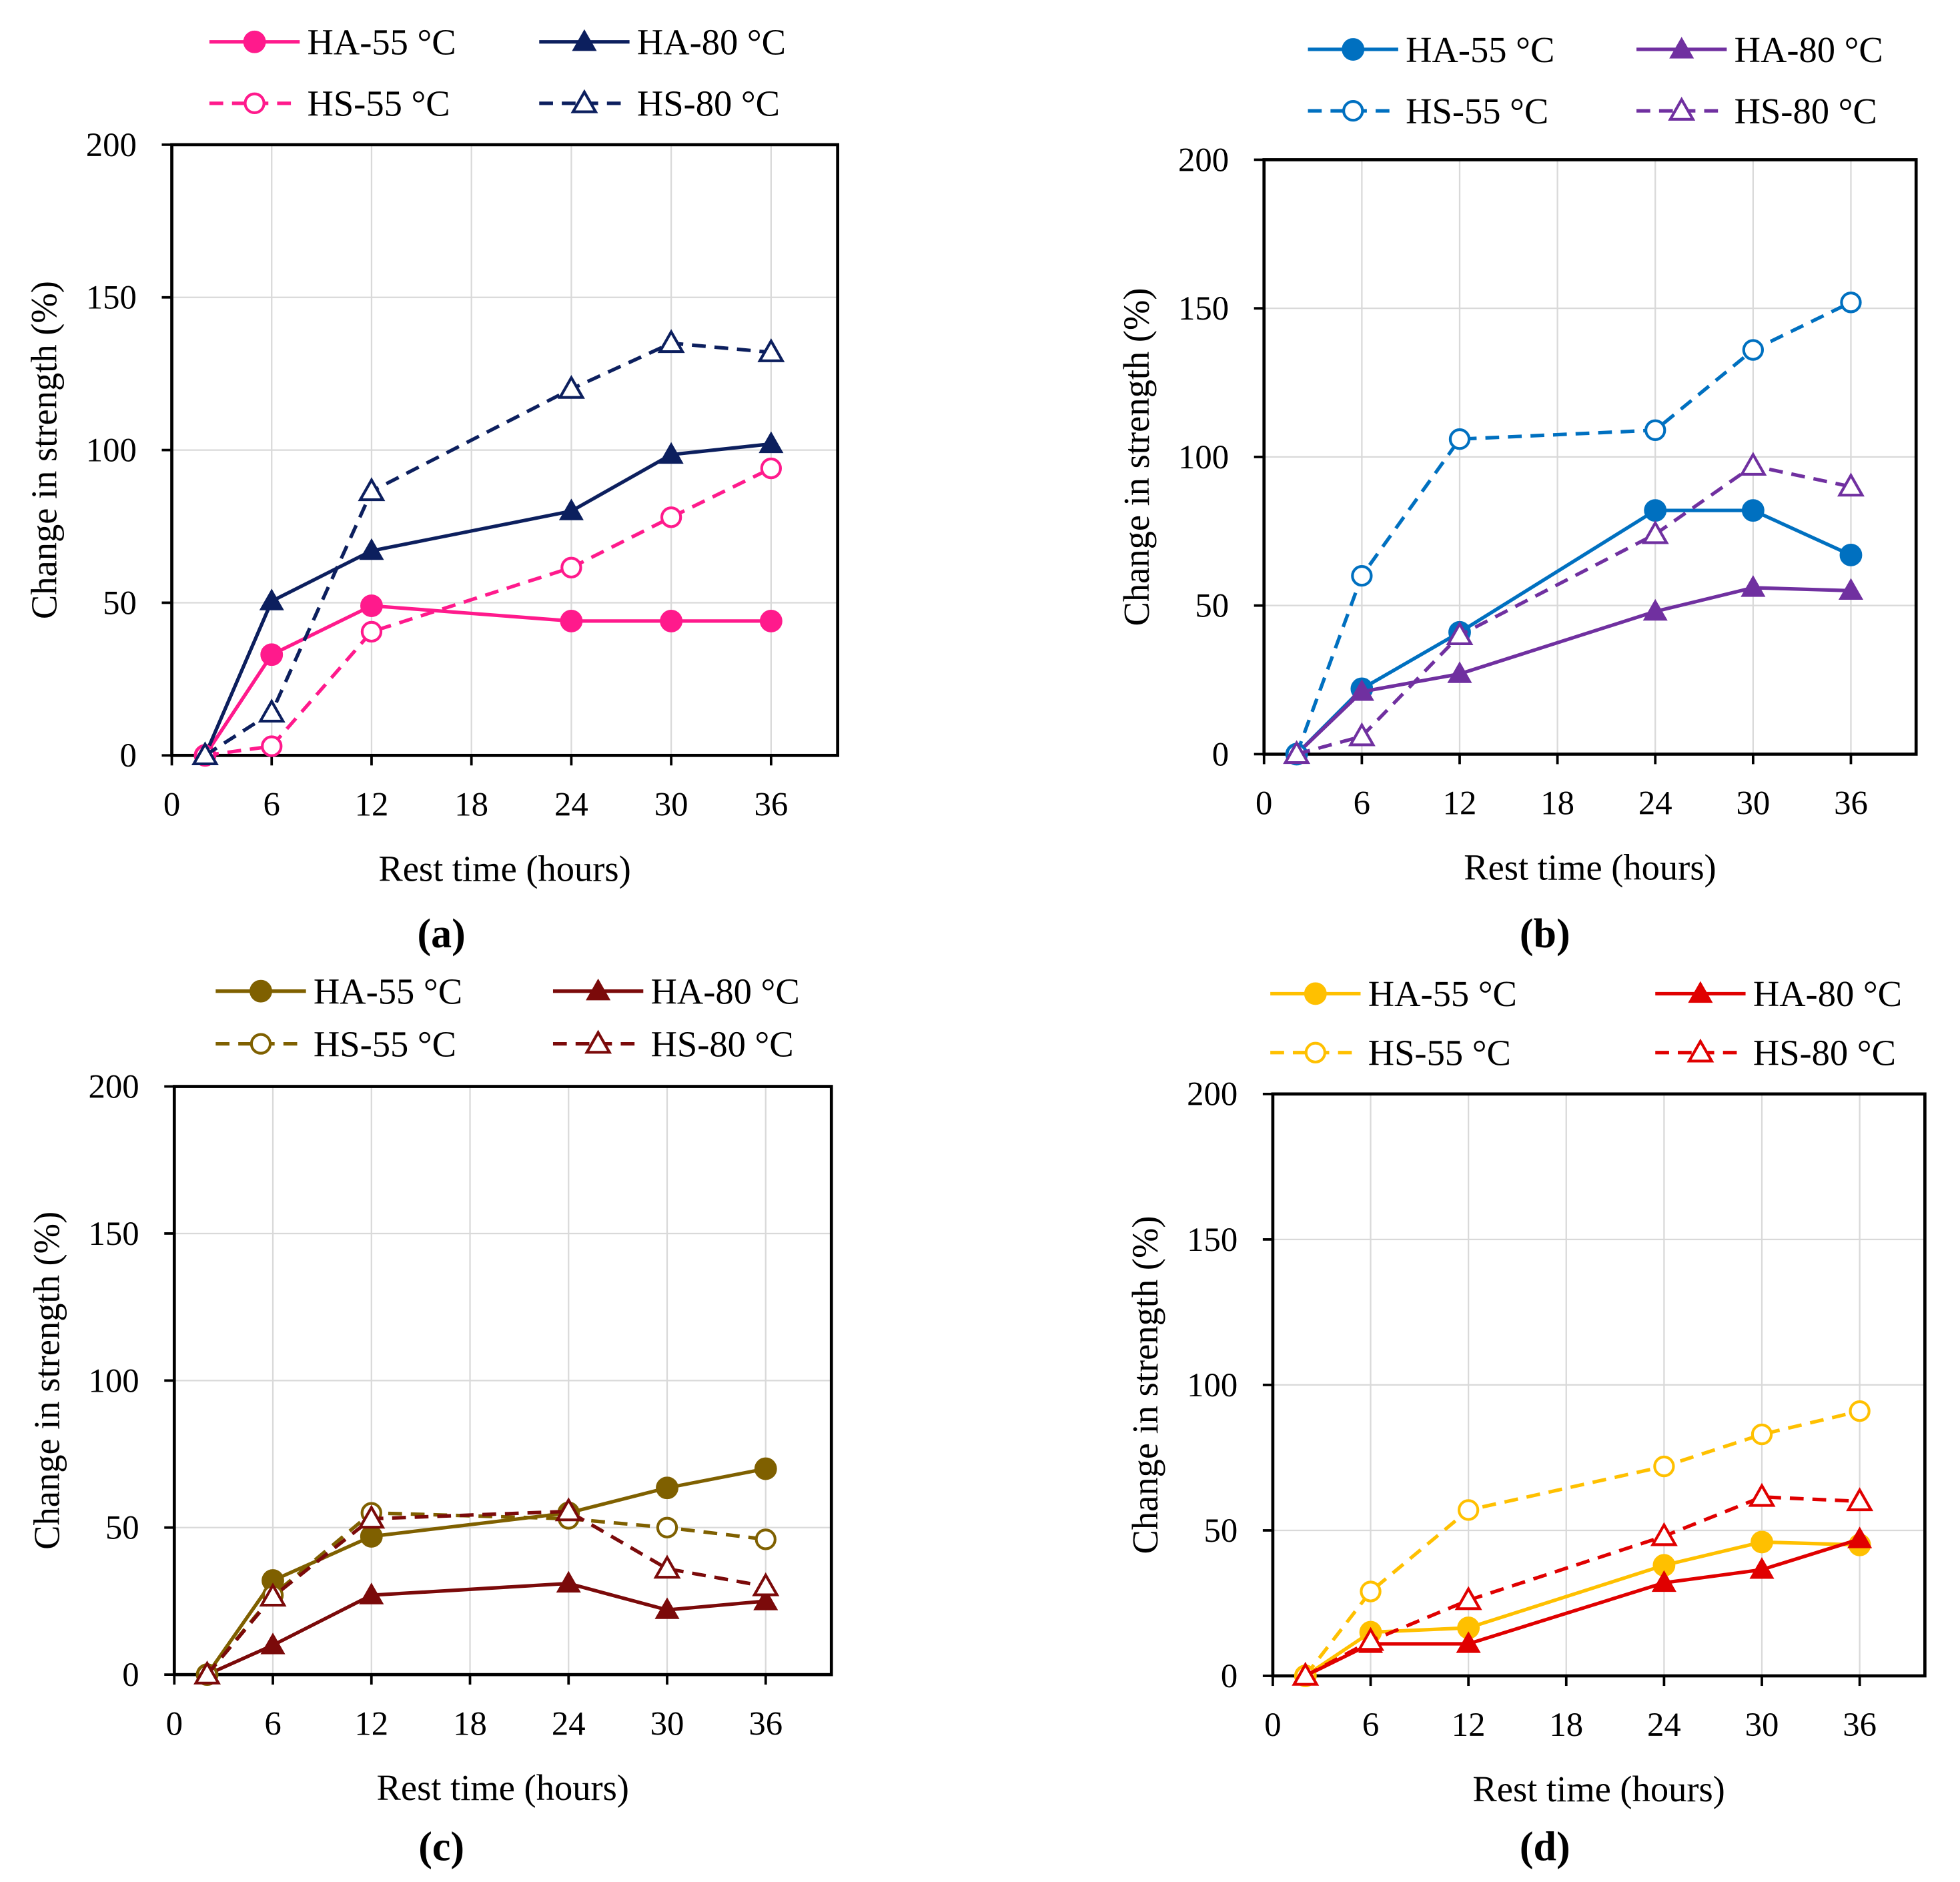 The width and height of the screenshot is (1960, 1882). Describe the element at coordinates (114, 1380) in the screenshot. I see `y-tick-label: 100` at that location.